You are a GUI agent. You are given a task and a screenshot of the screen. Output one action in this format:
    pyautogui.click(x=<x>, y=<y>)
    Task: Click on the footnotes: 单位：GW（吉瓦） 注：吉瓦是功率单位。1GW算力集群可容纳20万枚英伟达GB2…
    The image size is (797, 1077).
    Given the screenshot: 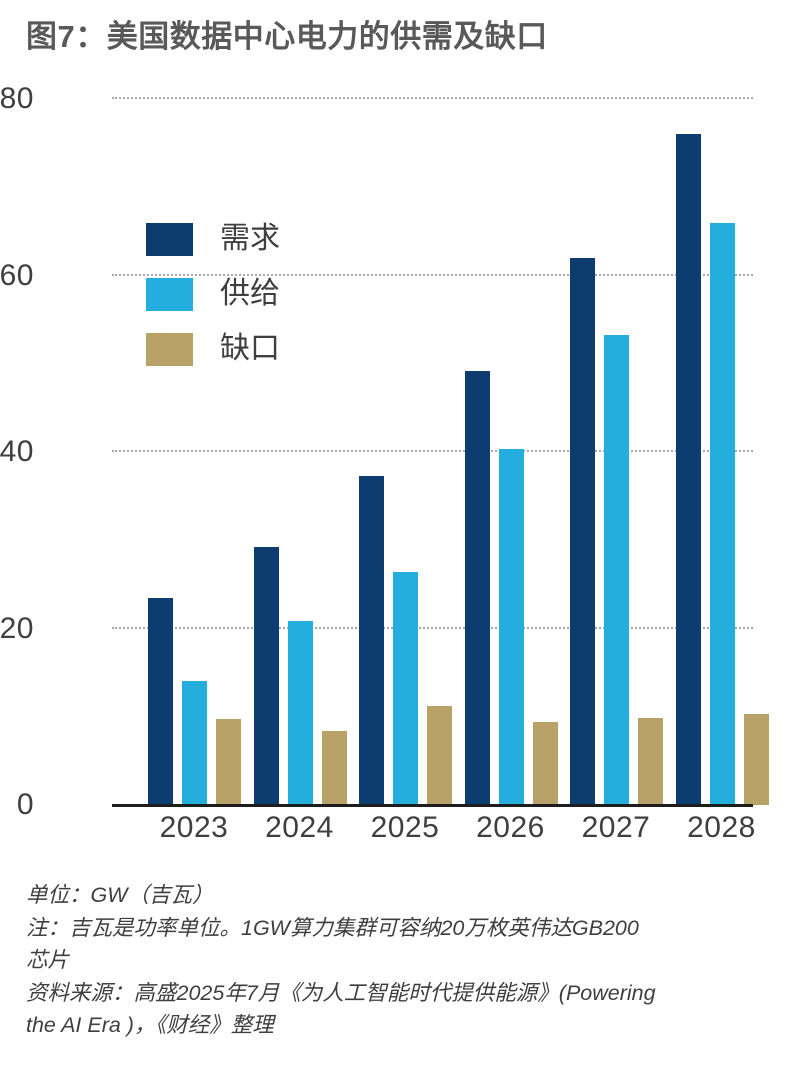 What is the action you would take?
    pyautogui.click(x=407, y=961)
    